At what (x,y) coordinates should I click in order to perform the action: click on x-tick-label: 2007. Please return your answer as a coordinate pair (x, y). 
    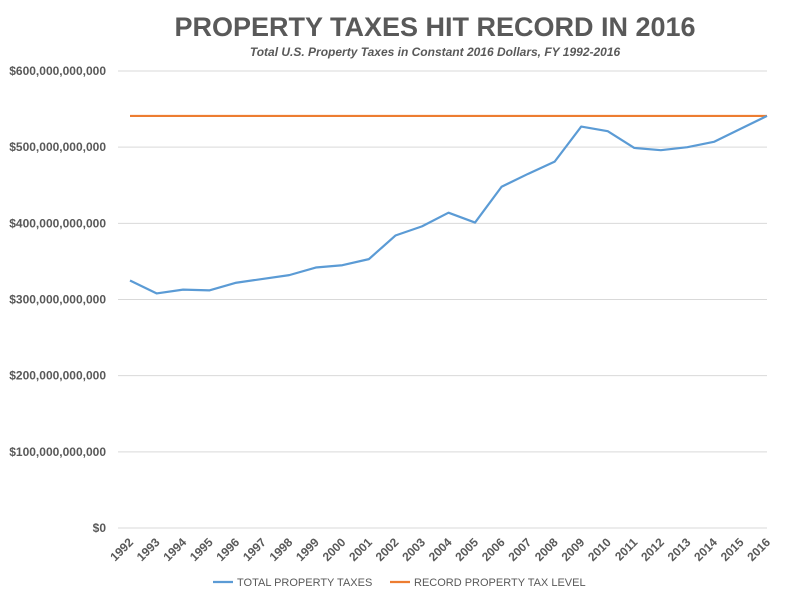
    Looking at the image, I should click on (519, 549).